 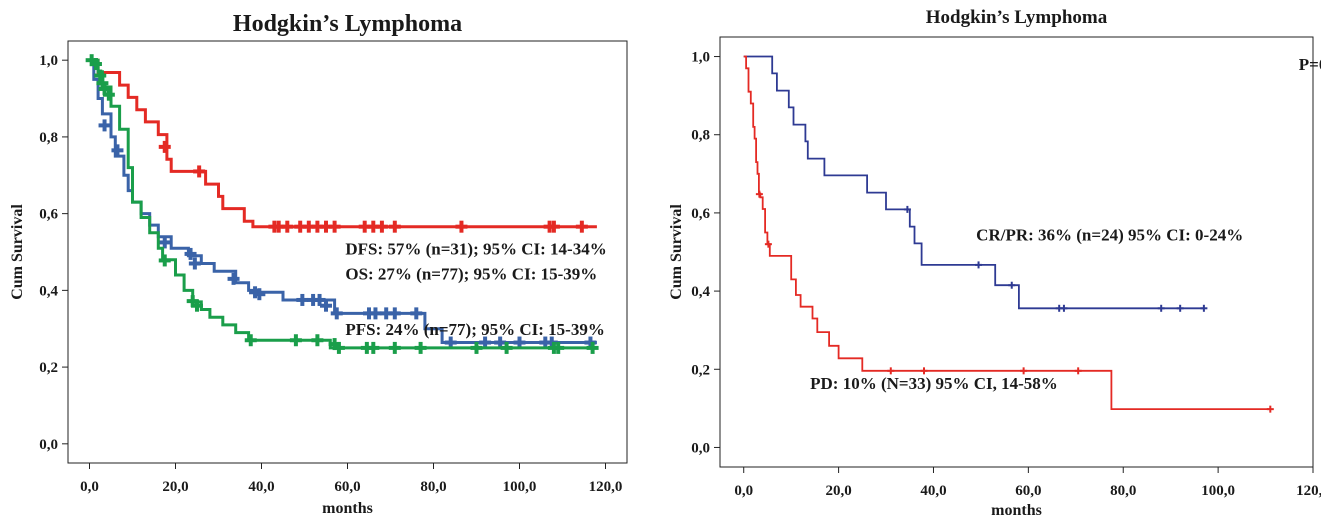 What do you see at coordinates (1109, 234) in the screenshot?
I see `annotation-label: CR/PR: 36% (n=24) 95% CI: 0-24%` at bounding box center [1109, 234].